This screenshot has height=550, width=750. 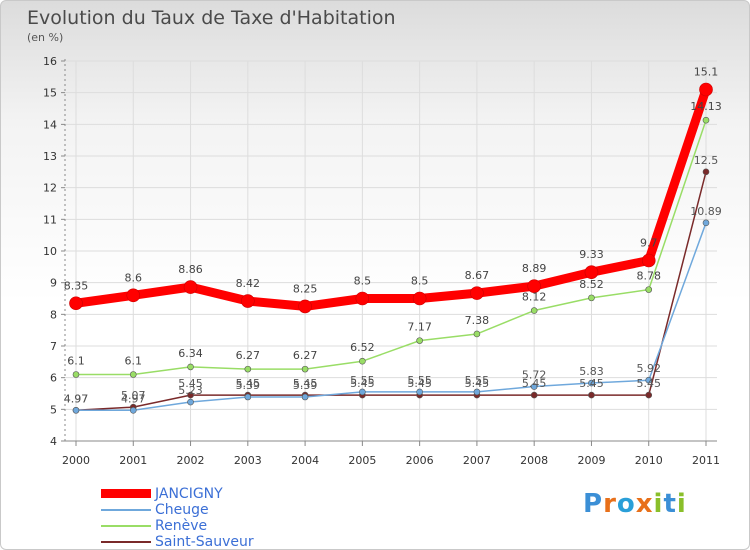 What do you see at coordinates (591, 298) in the screenshot?
I see `point-ren-ve-2009` at bounding box center [591, 298].